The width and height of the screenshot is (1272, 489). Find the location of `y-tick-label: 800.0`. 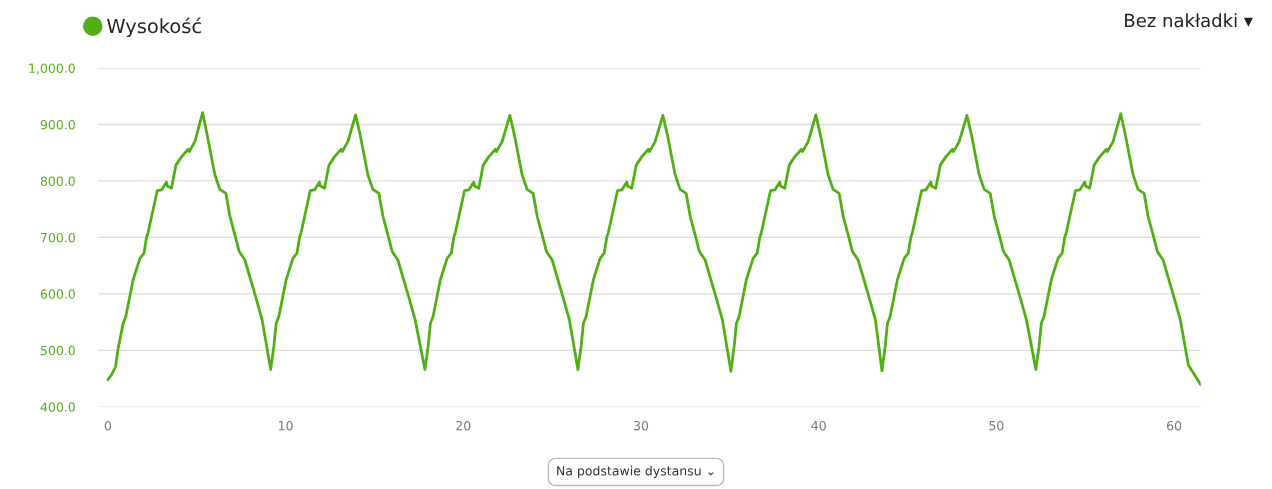

y-tick-label: 800.0 is located at coordinates (57, 181).